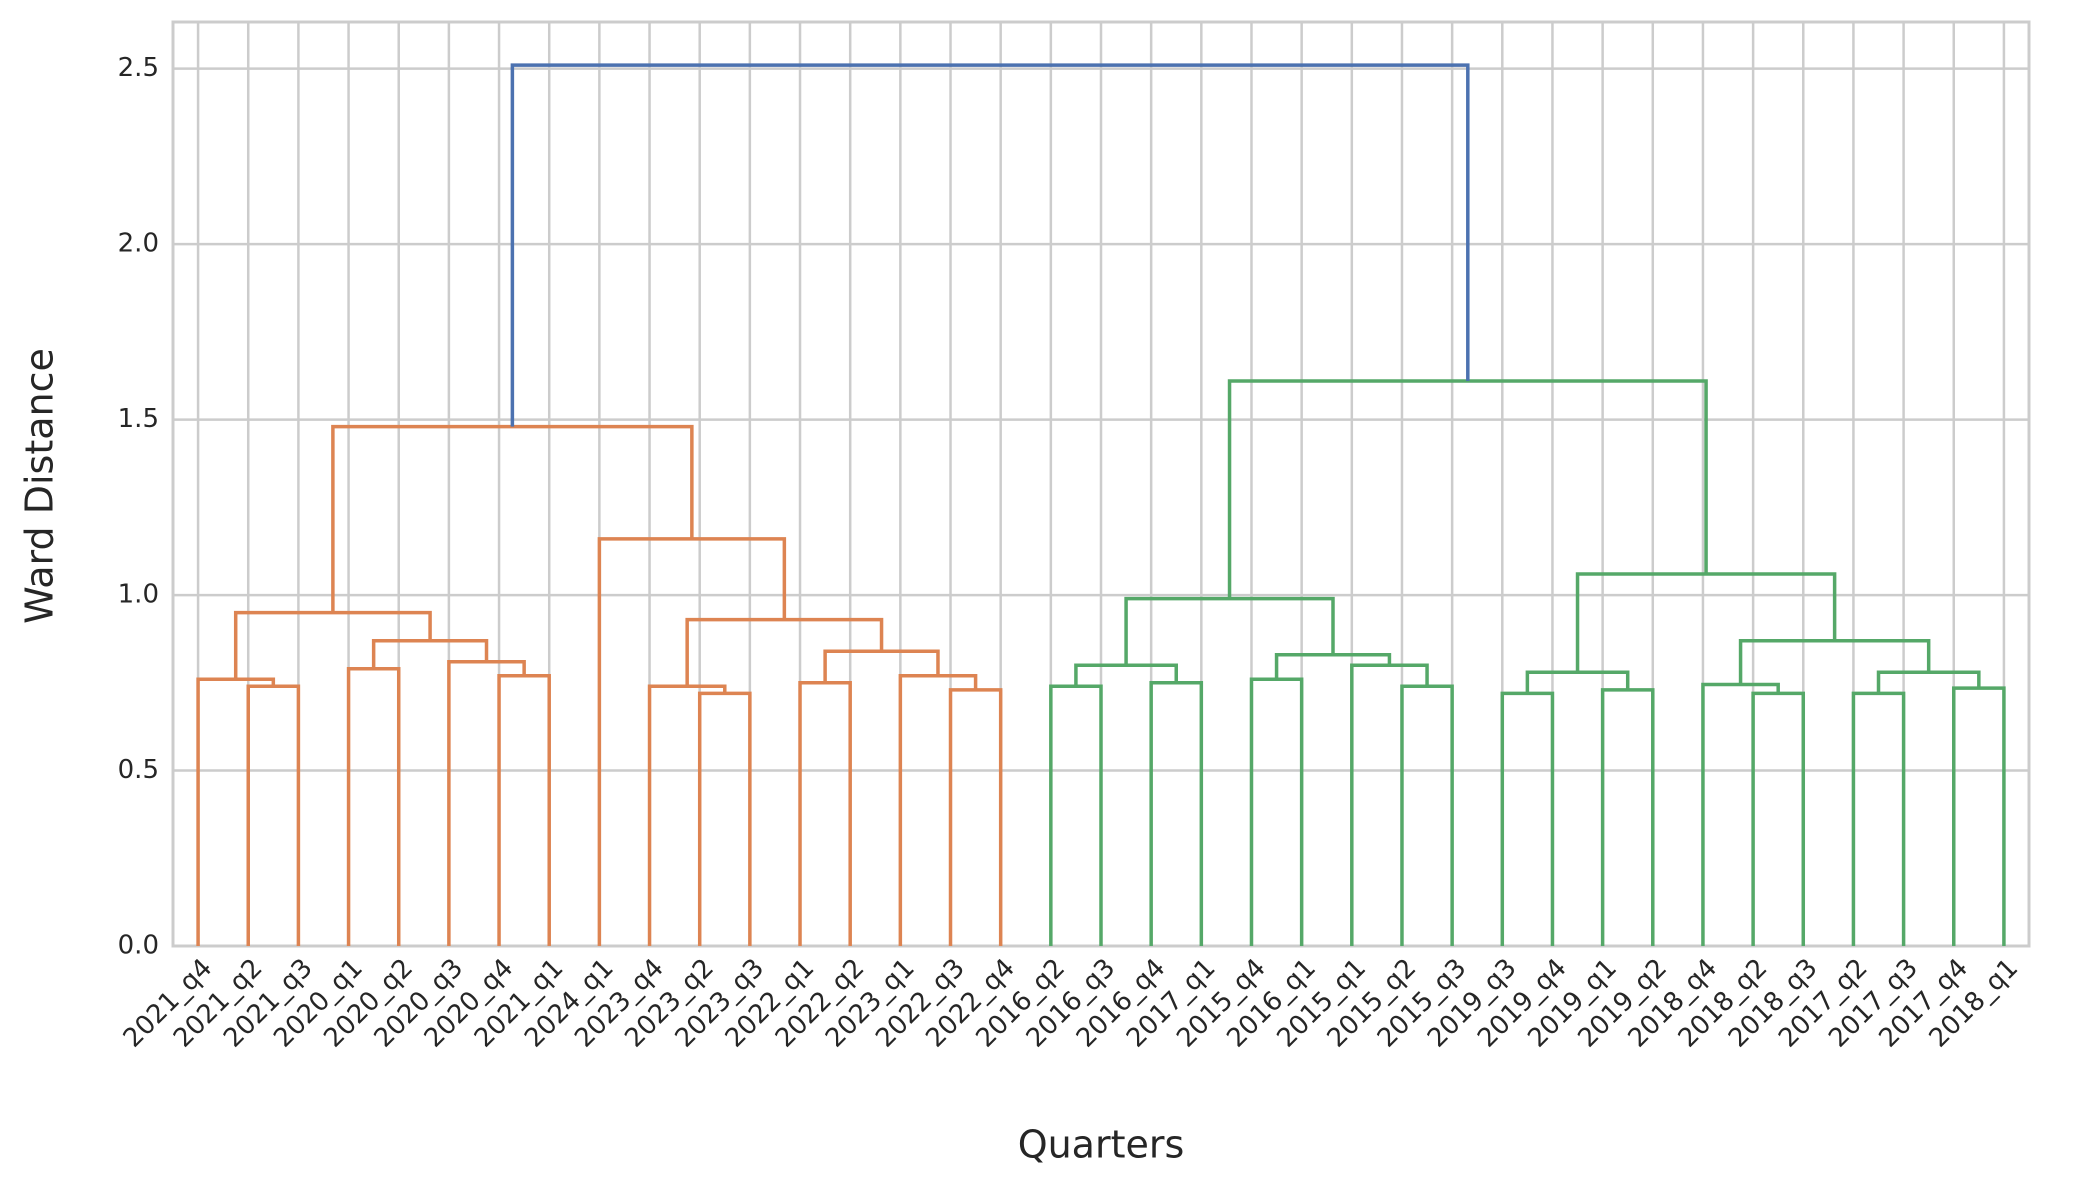 Image resolution: width=2076 pixels, height=1188 pixels. What do you see at coordinates (138, 595) in the screenshot?
I see `y-tick-label: 1.0` at bounding box center [138, 595].